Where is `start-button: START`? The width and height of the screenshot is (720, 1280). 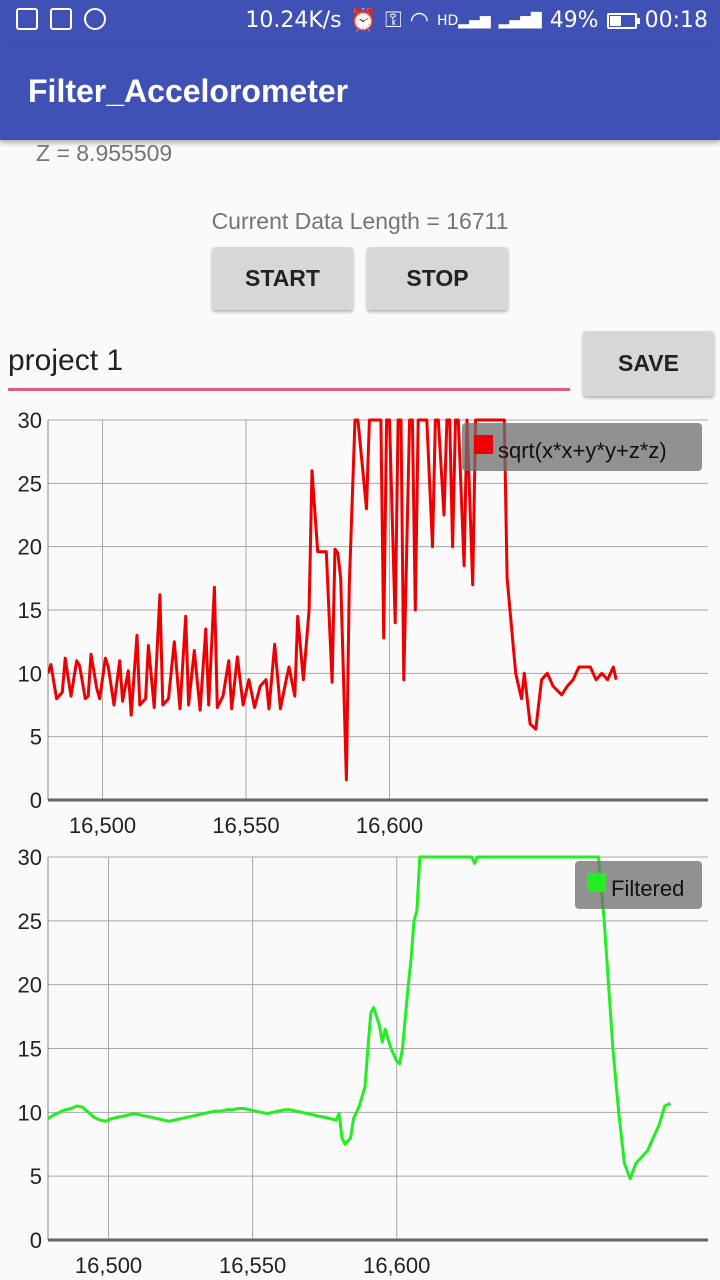
start-button: START is located at coordinates (282, 278).